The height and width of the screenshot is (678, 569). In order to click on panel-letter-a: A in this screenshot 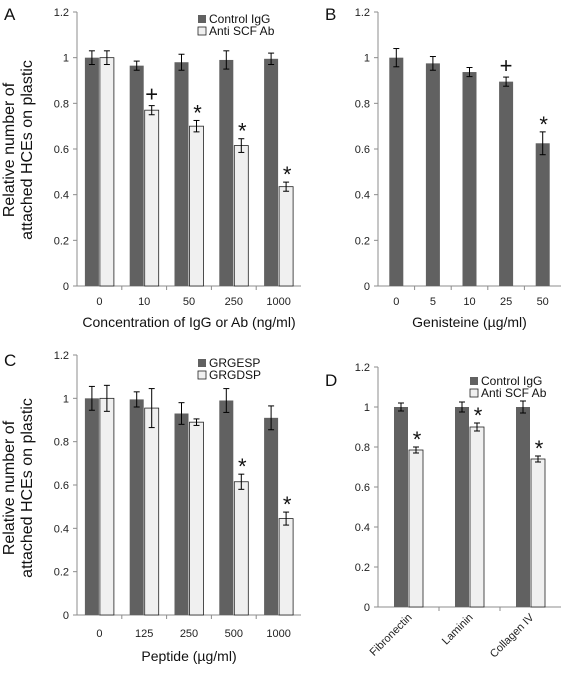, I will do `click(10, 14)`.